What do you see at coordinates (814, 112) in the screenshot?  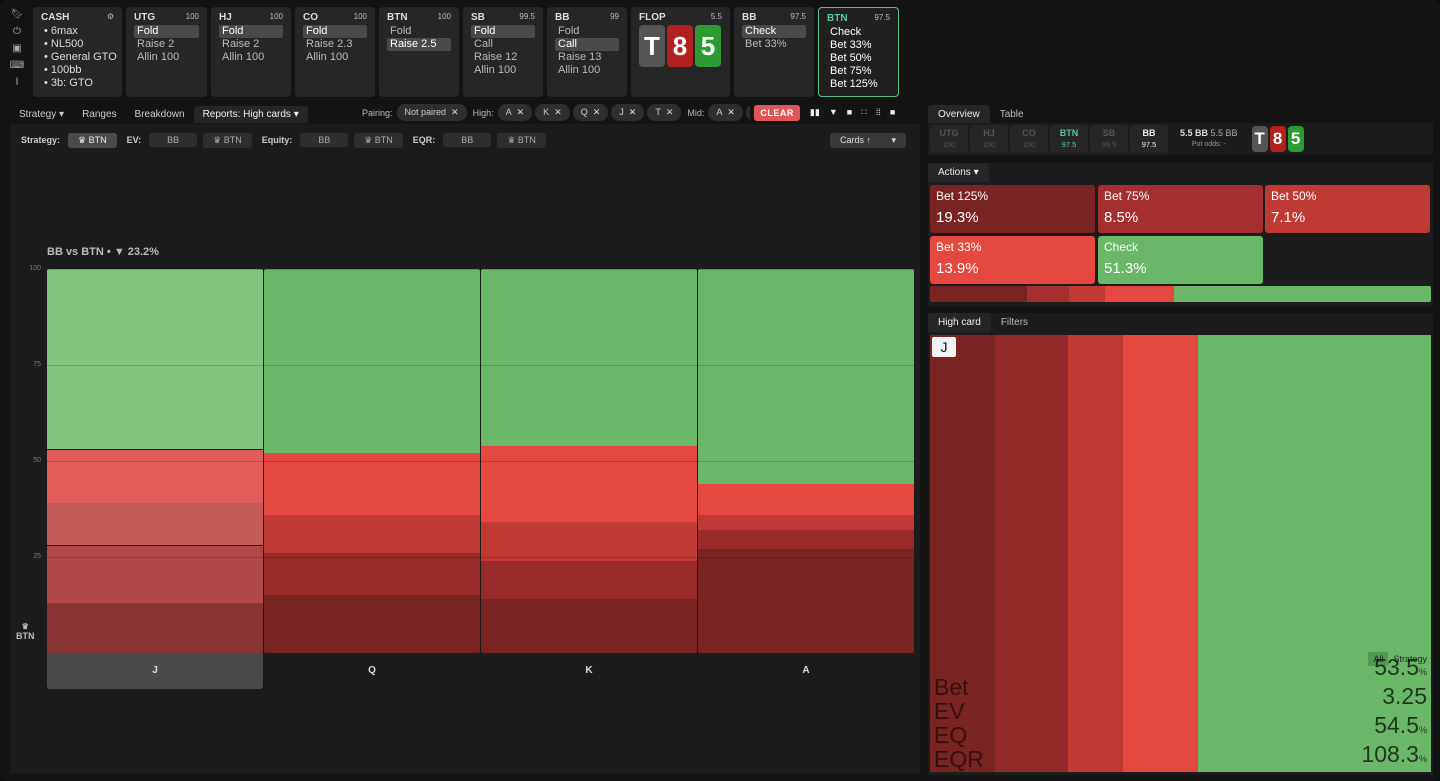 I see `bar-chart-icon: ▮▮` at bounding box center [814, 112].